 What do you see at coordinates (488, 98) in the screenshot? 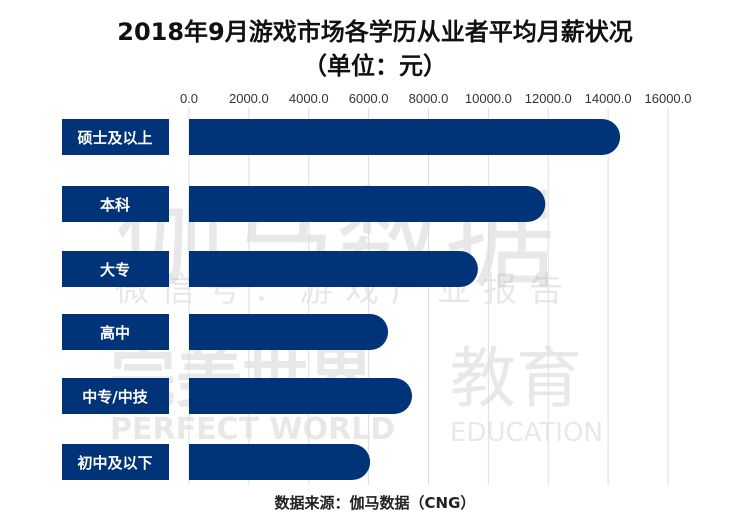
I see `tick-label: 10000.0` at bounding box center [488, 98].